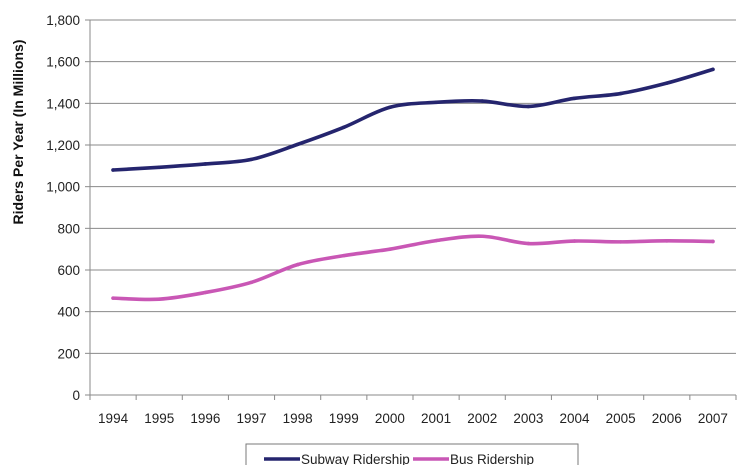 This screenshot has height=465, width=742. I want to click on y-tick-label: 1,000, so click(63, 187).